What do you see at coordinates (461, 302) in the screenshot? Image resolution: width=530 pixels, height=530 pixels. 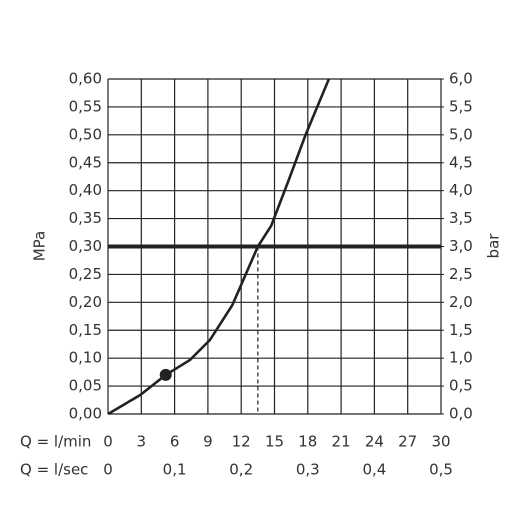 I see `y2-tick-label: 2,0` at bounding box center [461, 302].